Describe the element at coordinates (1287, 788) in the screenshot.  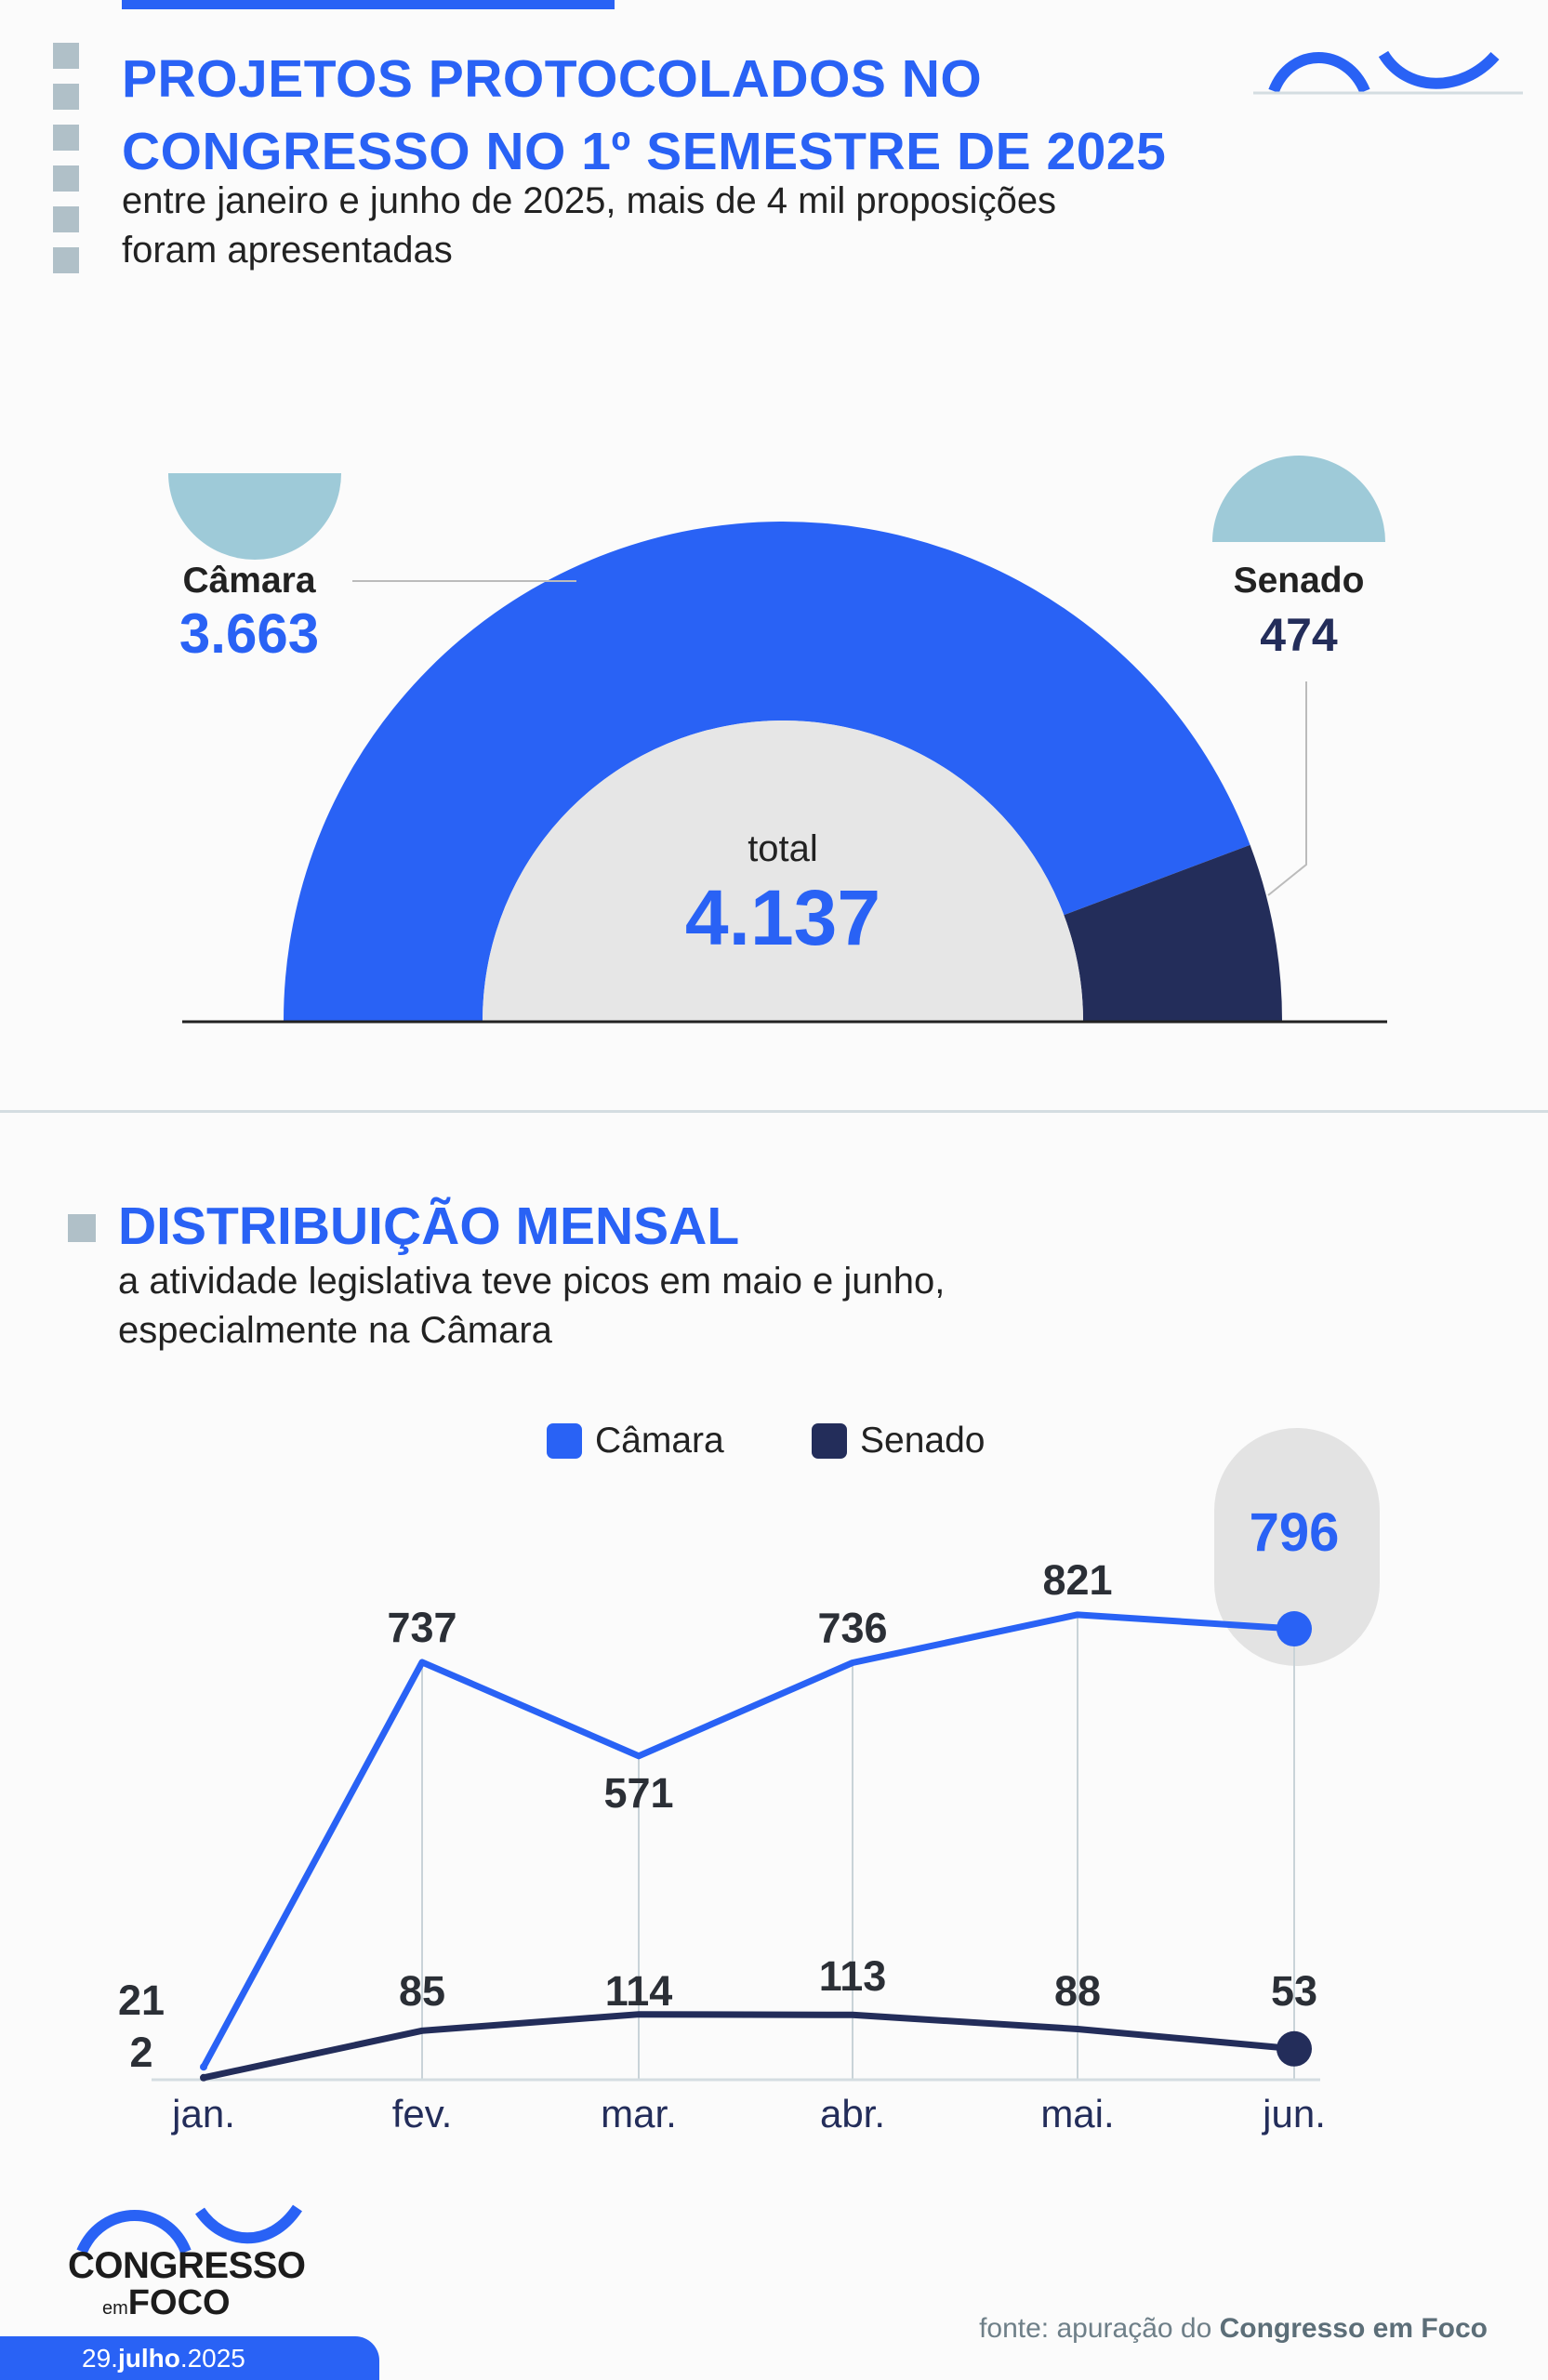
I see `senado-leader-line` at that location.